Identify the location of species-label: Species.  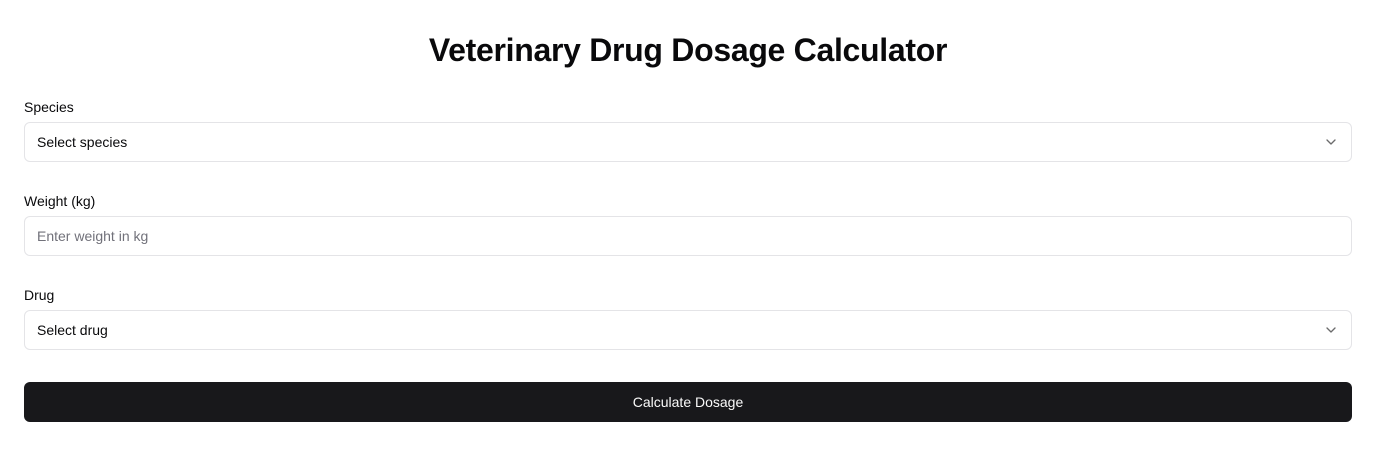
(49, 107).